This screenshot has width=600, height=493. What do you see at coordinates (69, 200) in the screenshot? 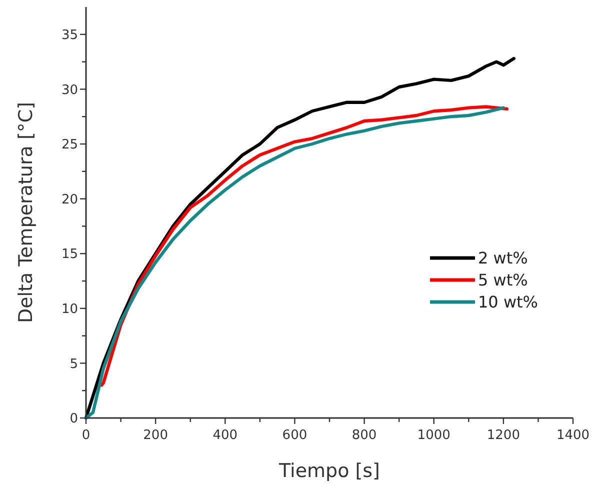
I see `y-tick-label: 20` at bounding box center [69, 200].